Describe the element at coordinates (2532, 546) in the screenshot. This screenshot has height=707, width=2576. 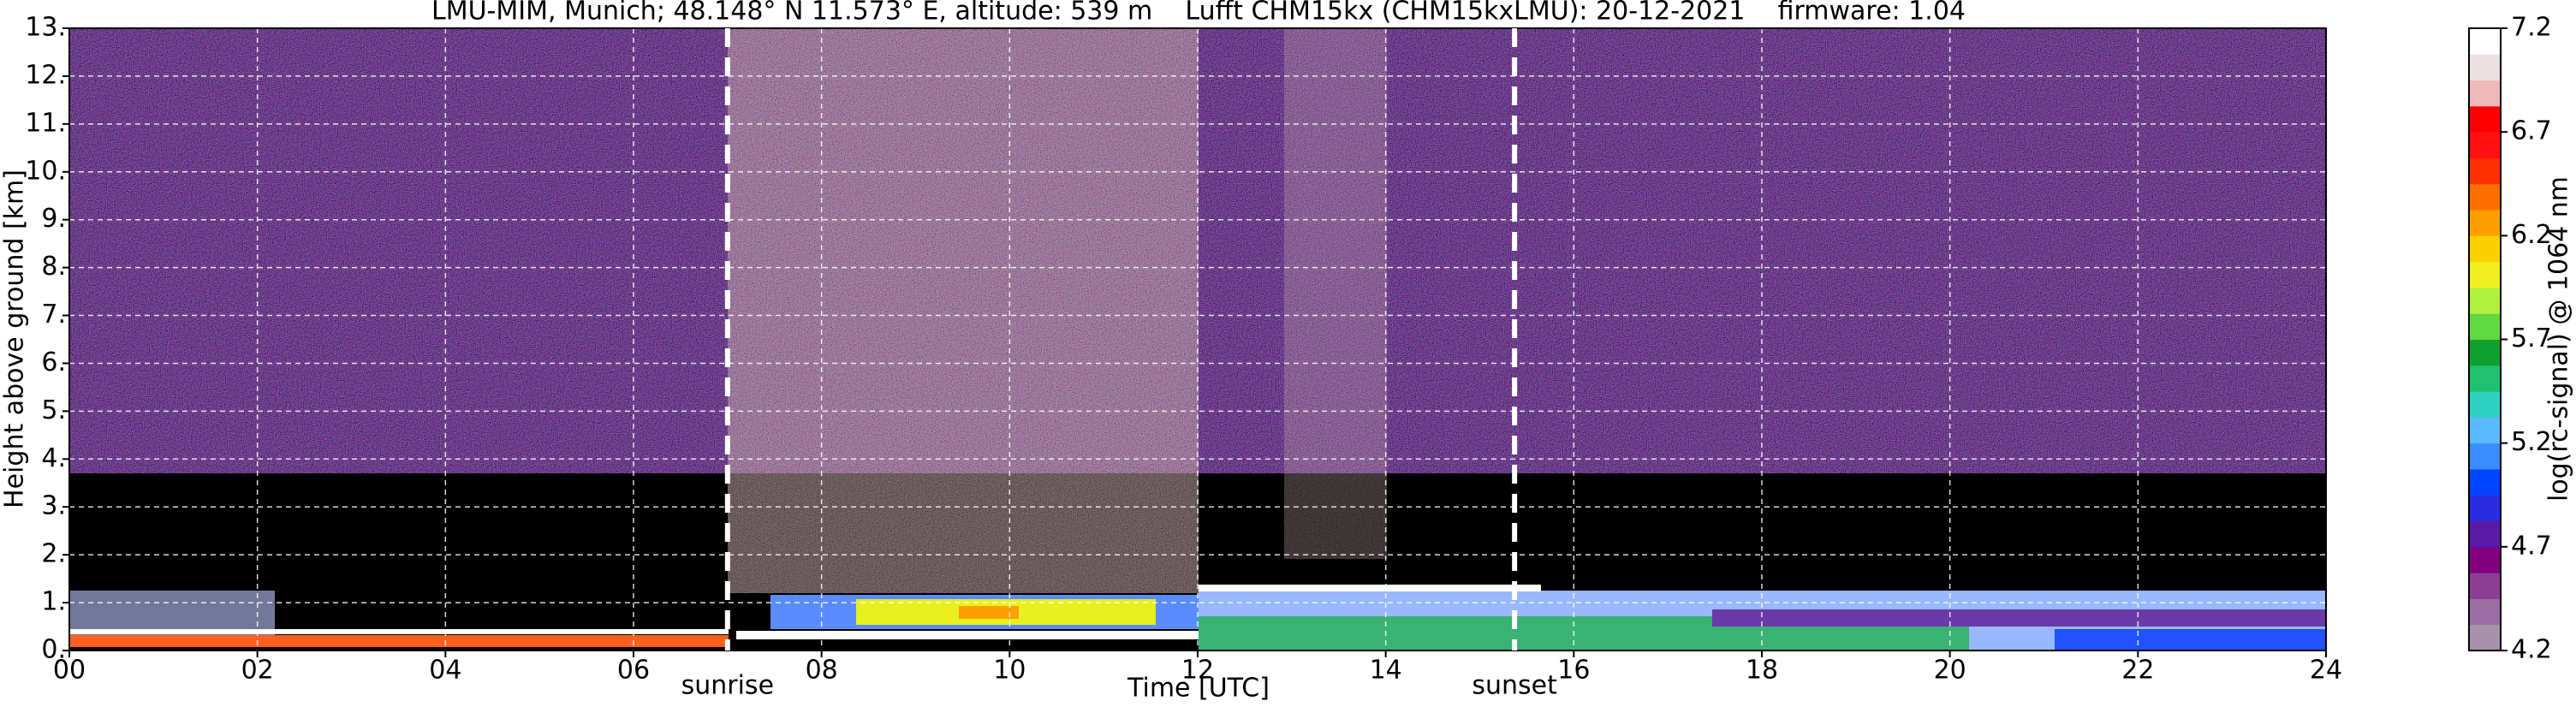
I see `colorbar-tick-label: 4.7` at that location.